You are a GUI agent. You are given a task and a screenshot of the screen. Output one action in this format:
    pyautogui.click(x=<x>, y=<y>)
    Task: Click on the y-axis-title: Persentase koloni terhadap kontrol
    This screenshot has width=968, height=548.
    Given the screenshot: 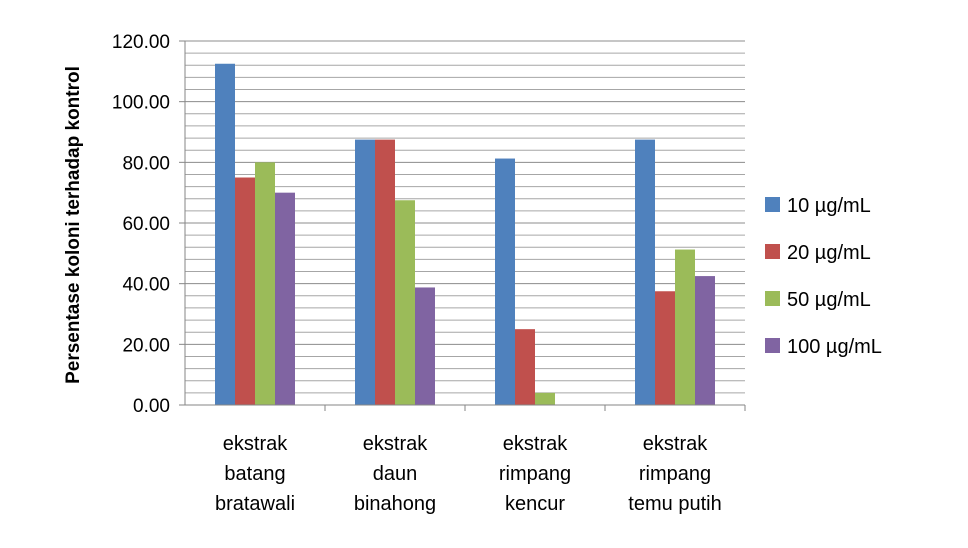 What is the action you would take?
    pyautogui.click(x=73, y=225)
    